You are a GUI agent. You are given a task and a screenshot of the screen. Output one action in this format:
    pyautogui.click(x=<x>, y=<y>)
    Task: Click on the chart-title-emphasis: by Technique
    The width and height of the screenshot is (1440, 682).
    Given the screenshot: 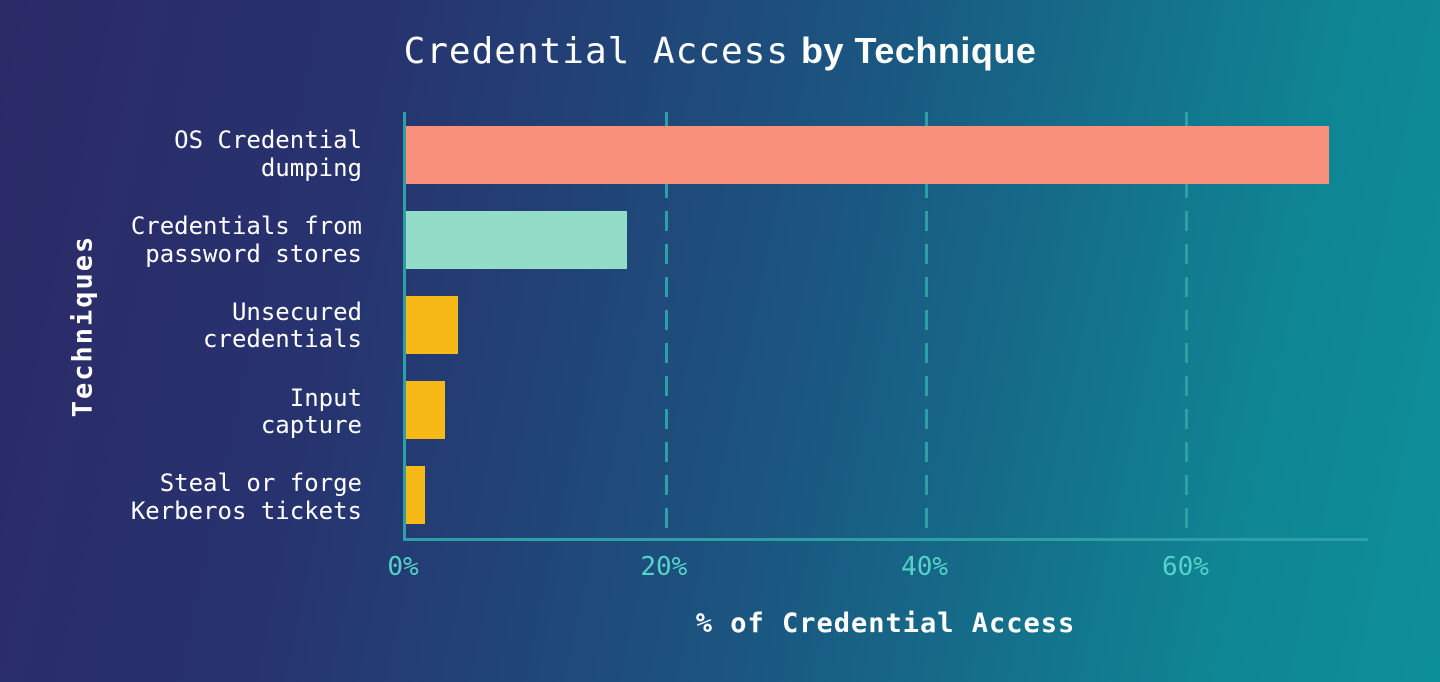 What is the action you would take?
    pyautogui.click(x=919, y=50)
    